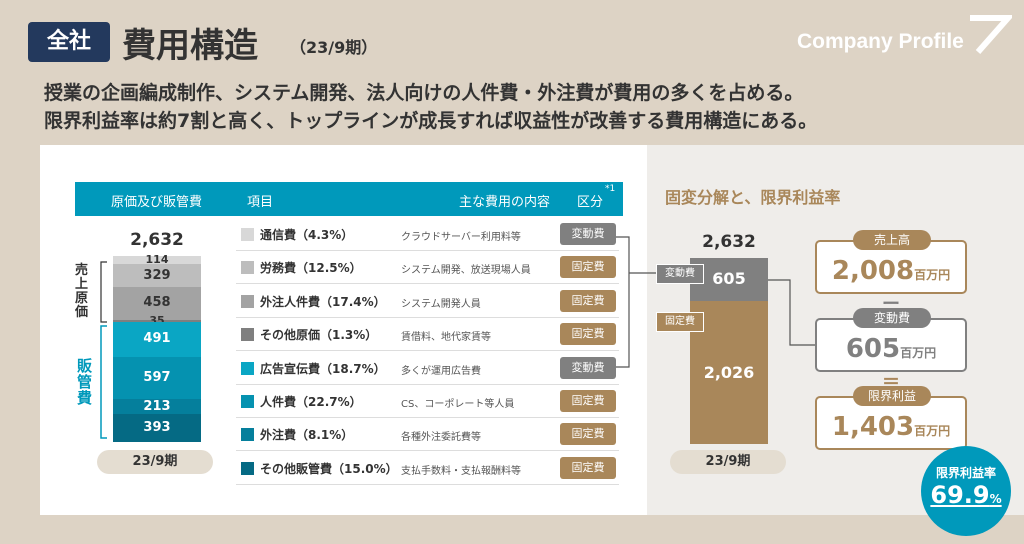 The image size is (1024, 544). Describe the element at coordinates (311, 268) in the screenshot. I see `cost-item-name: 労務費（12.5%）` at that location.